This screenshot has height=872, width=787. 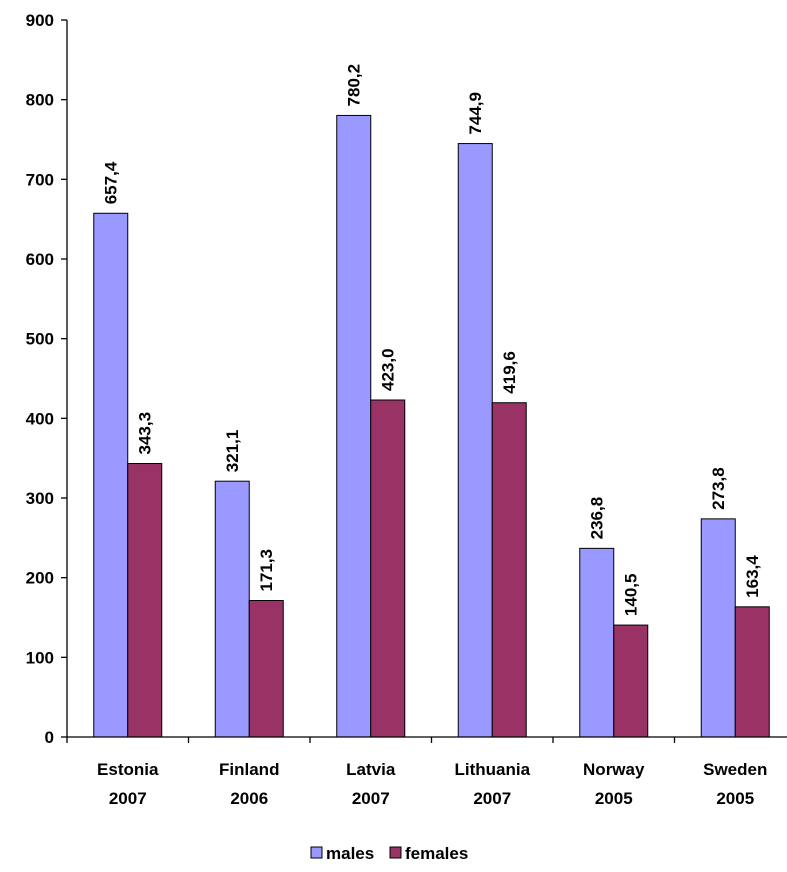 What do you see at coordinates (371, 769) in the screenshot?
I see `x-tick-label: Latvia` at bounding box center [371, 769].